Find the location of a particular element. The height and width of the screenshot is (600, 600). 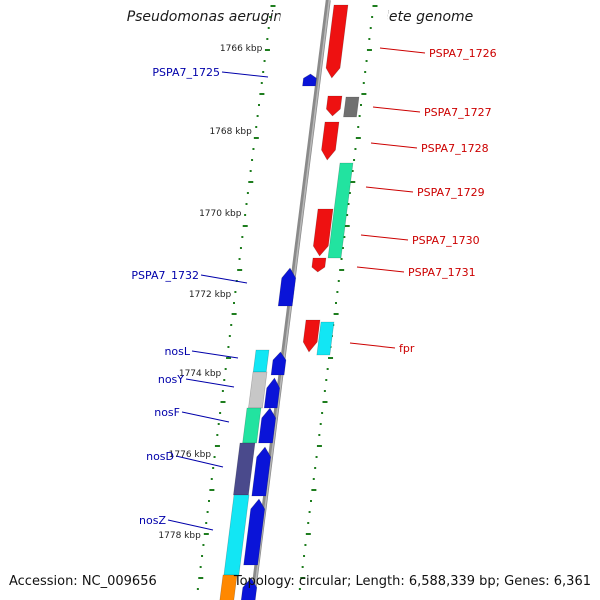

gene-blue-nosd is located at coordinates (261, 471).